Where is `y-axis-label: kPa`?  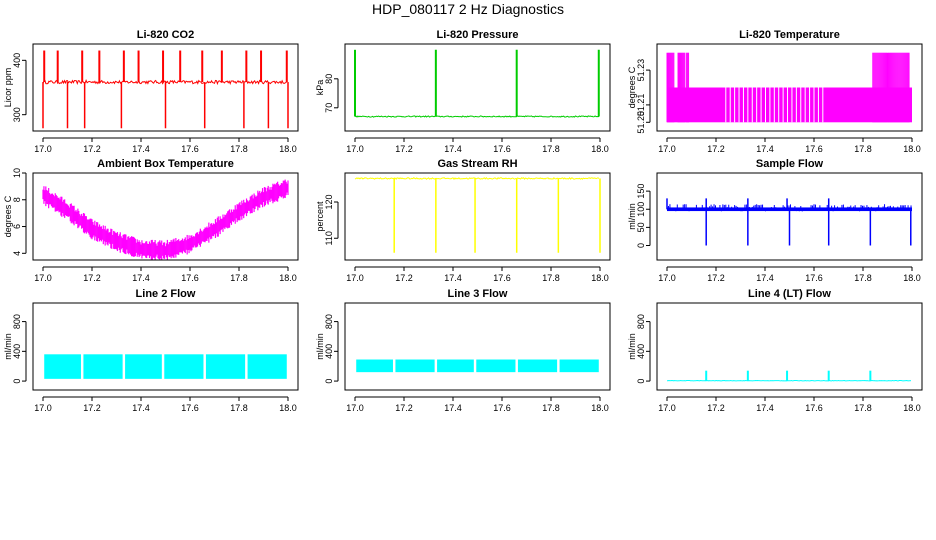
y-axis-label: kPa is located at coordinates (320, 88).